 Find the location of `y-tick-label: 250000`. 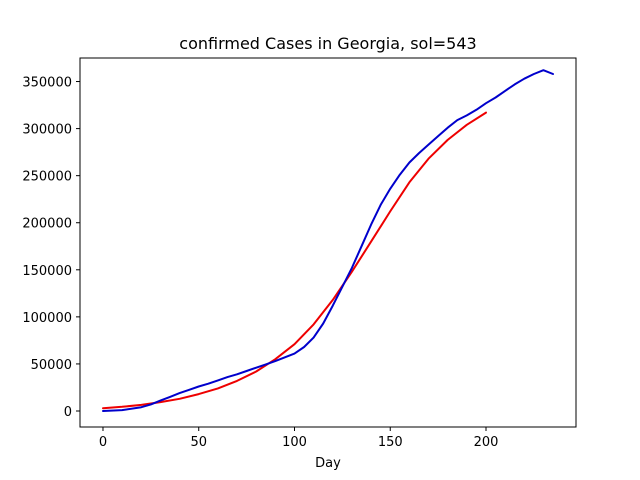

y-tick-label: 250000 is located at coordinates (47, 177).